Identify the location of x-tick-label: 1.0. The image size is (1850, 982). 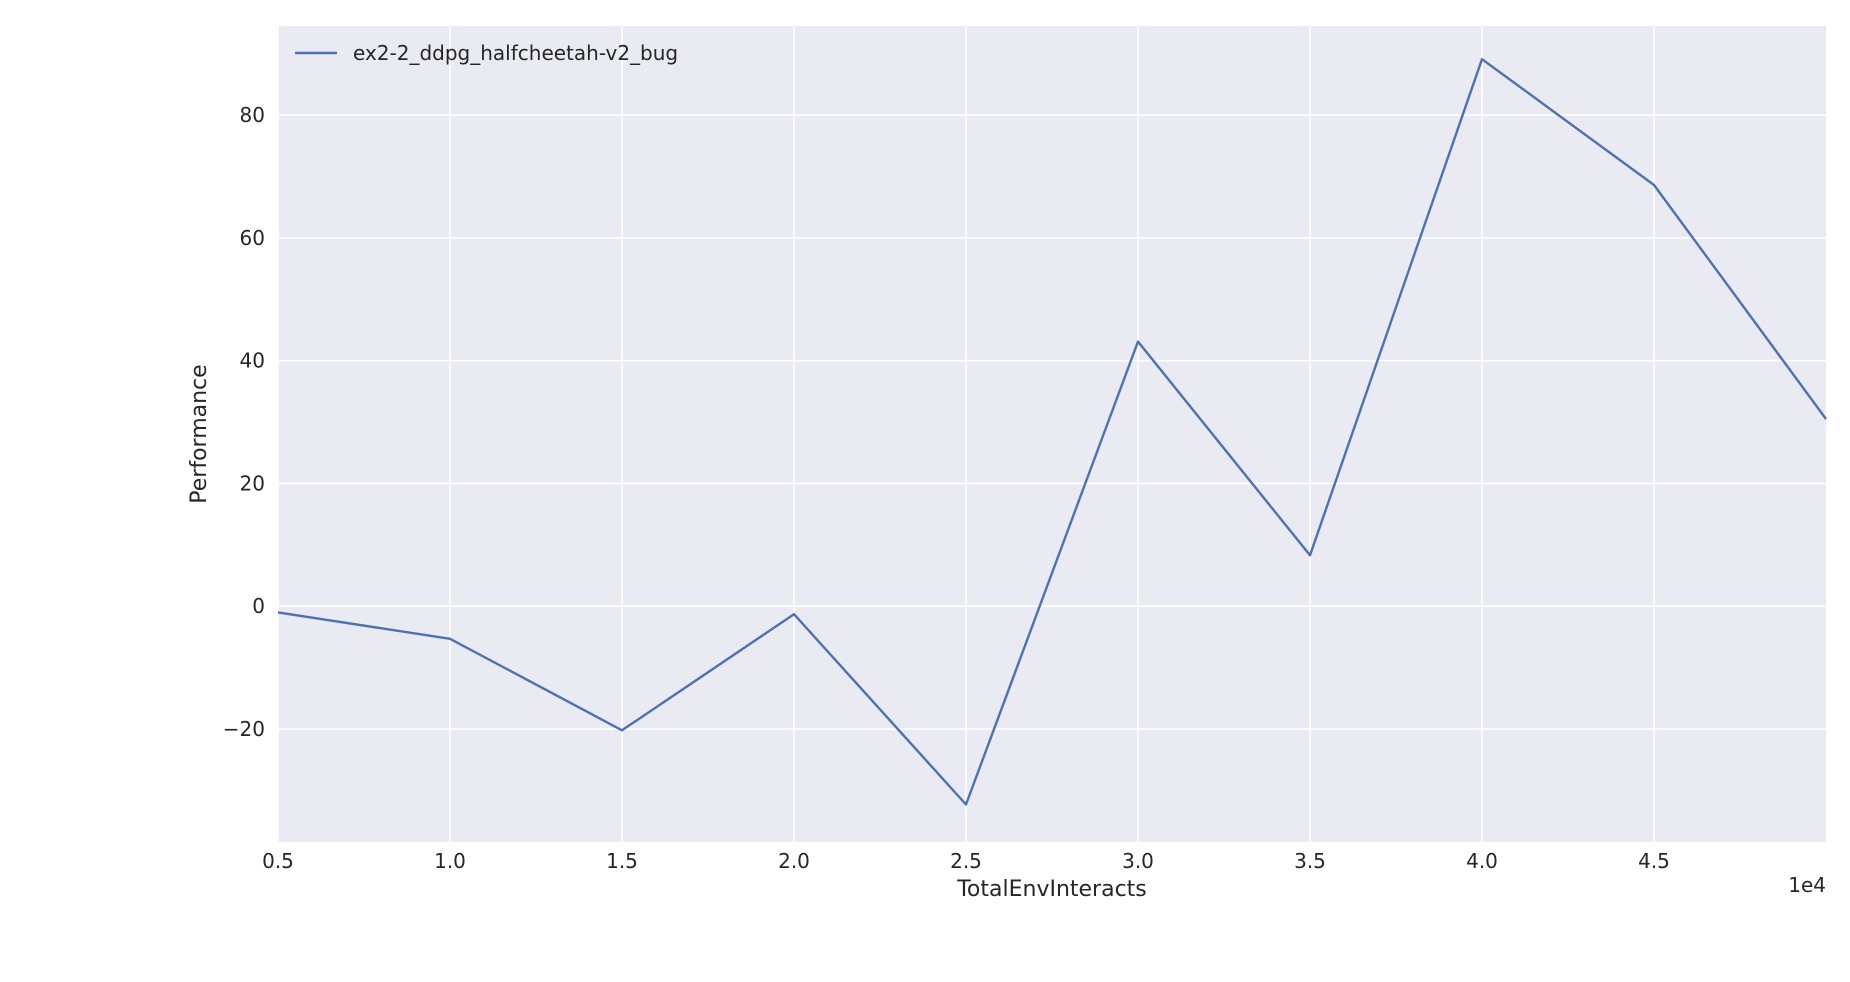
(450, 861).